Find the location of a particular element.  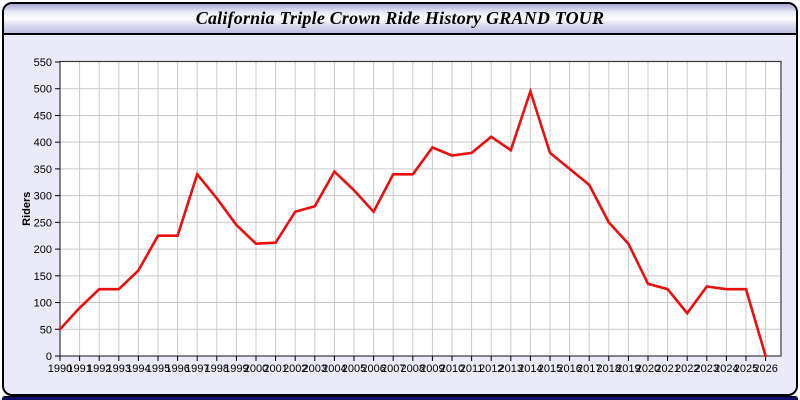

x-tick-label: 2023 is located at coordinates (707, 369).